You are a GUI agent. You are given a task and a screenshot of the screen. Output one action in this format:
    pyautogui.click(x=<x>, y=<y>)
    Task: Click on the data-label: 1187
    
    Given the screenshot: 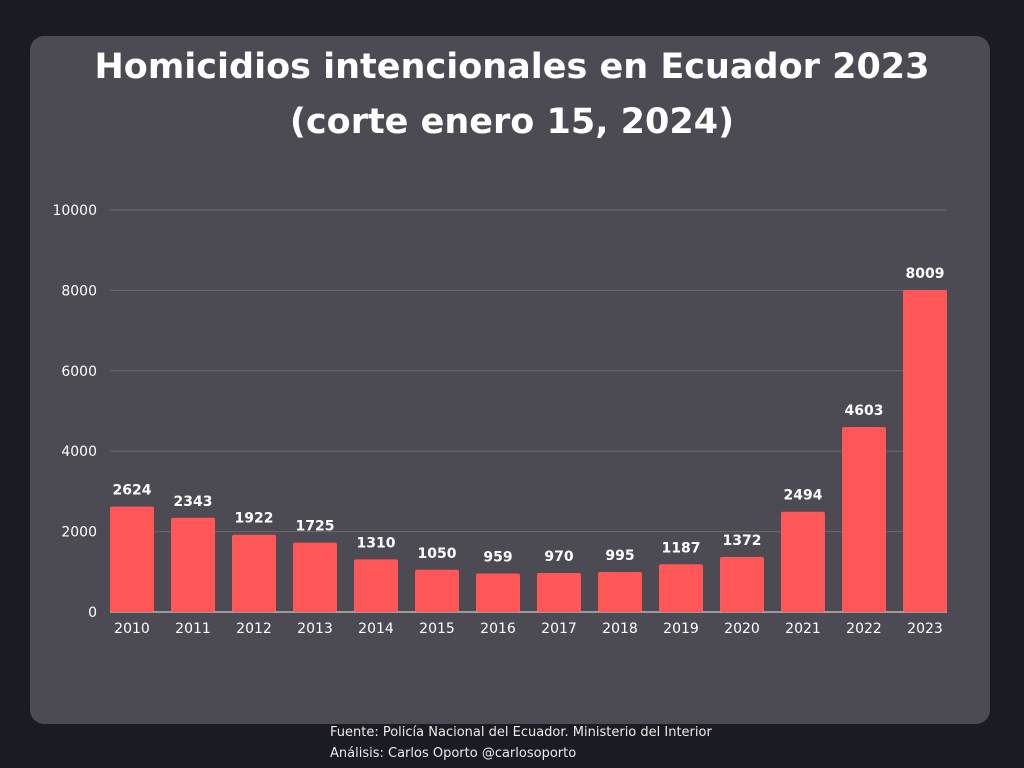 What is the action you would take?
    pyautogui.click(x=681, y=548)
    